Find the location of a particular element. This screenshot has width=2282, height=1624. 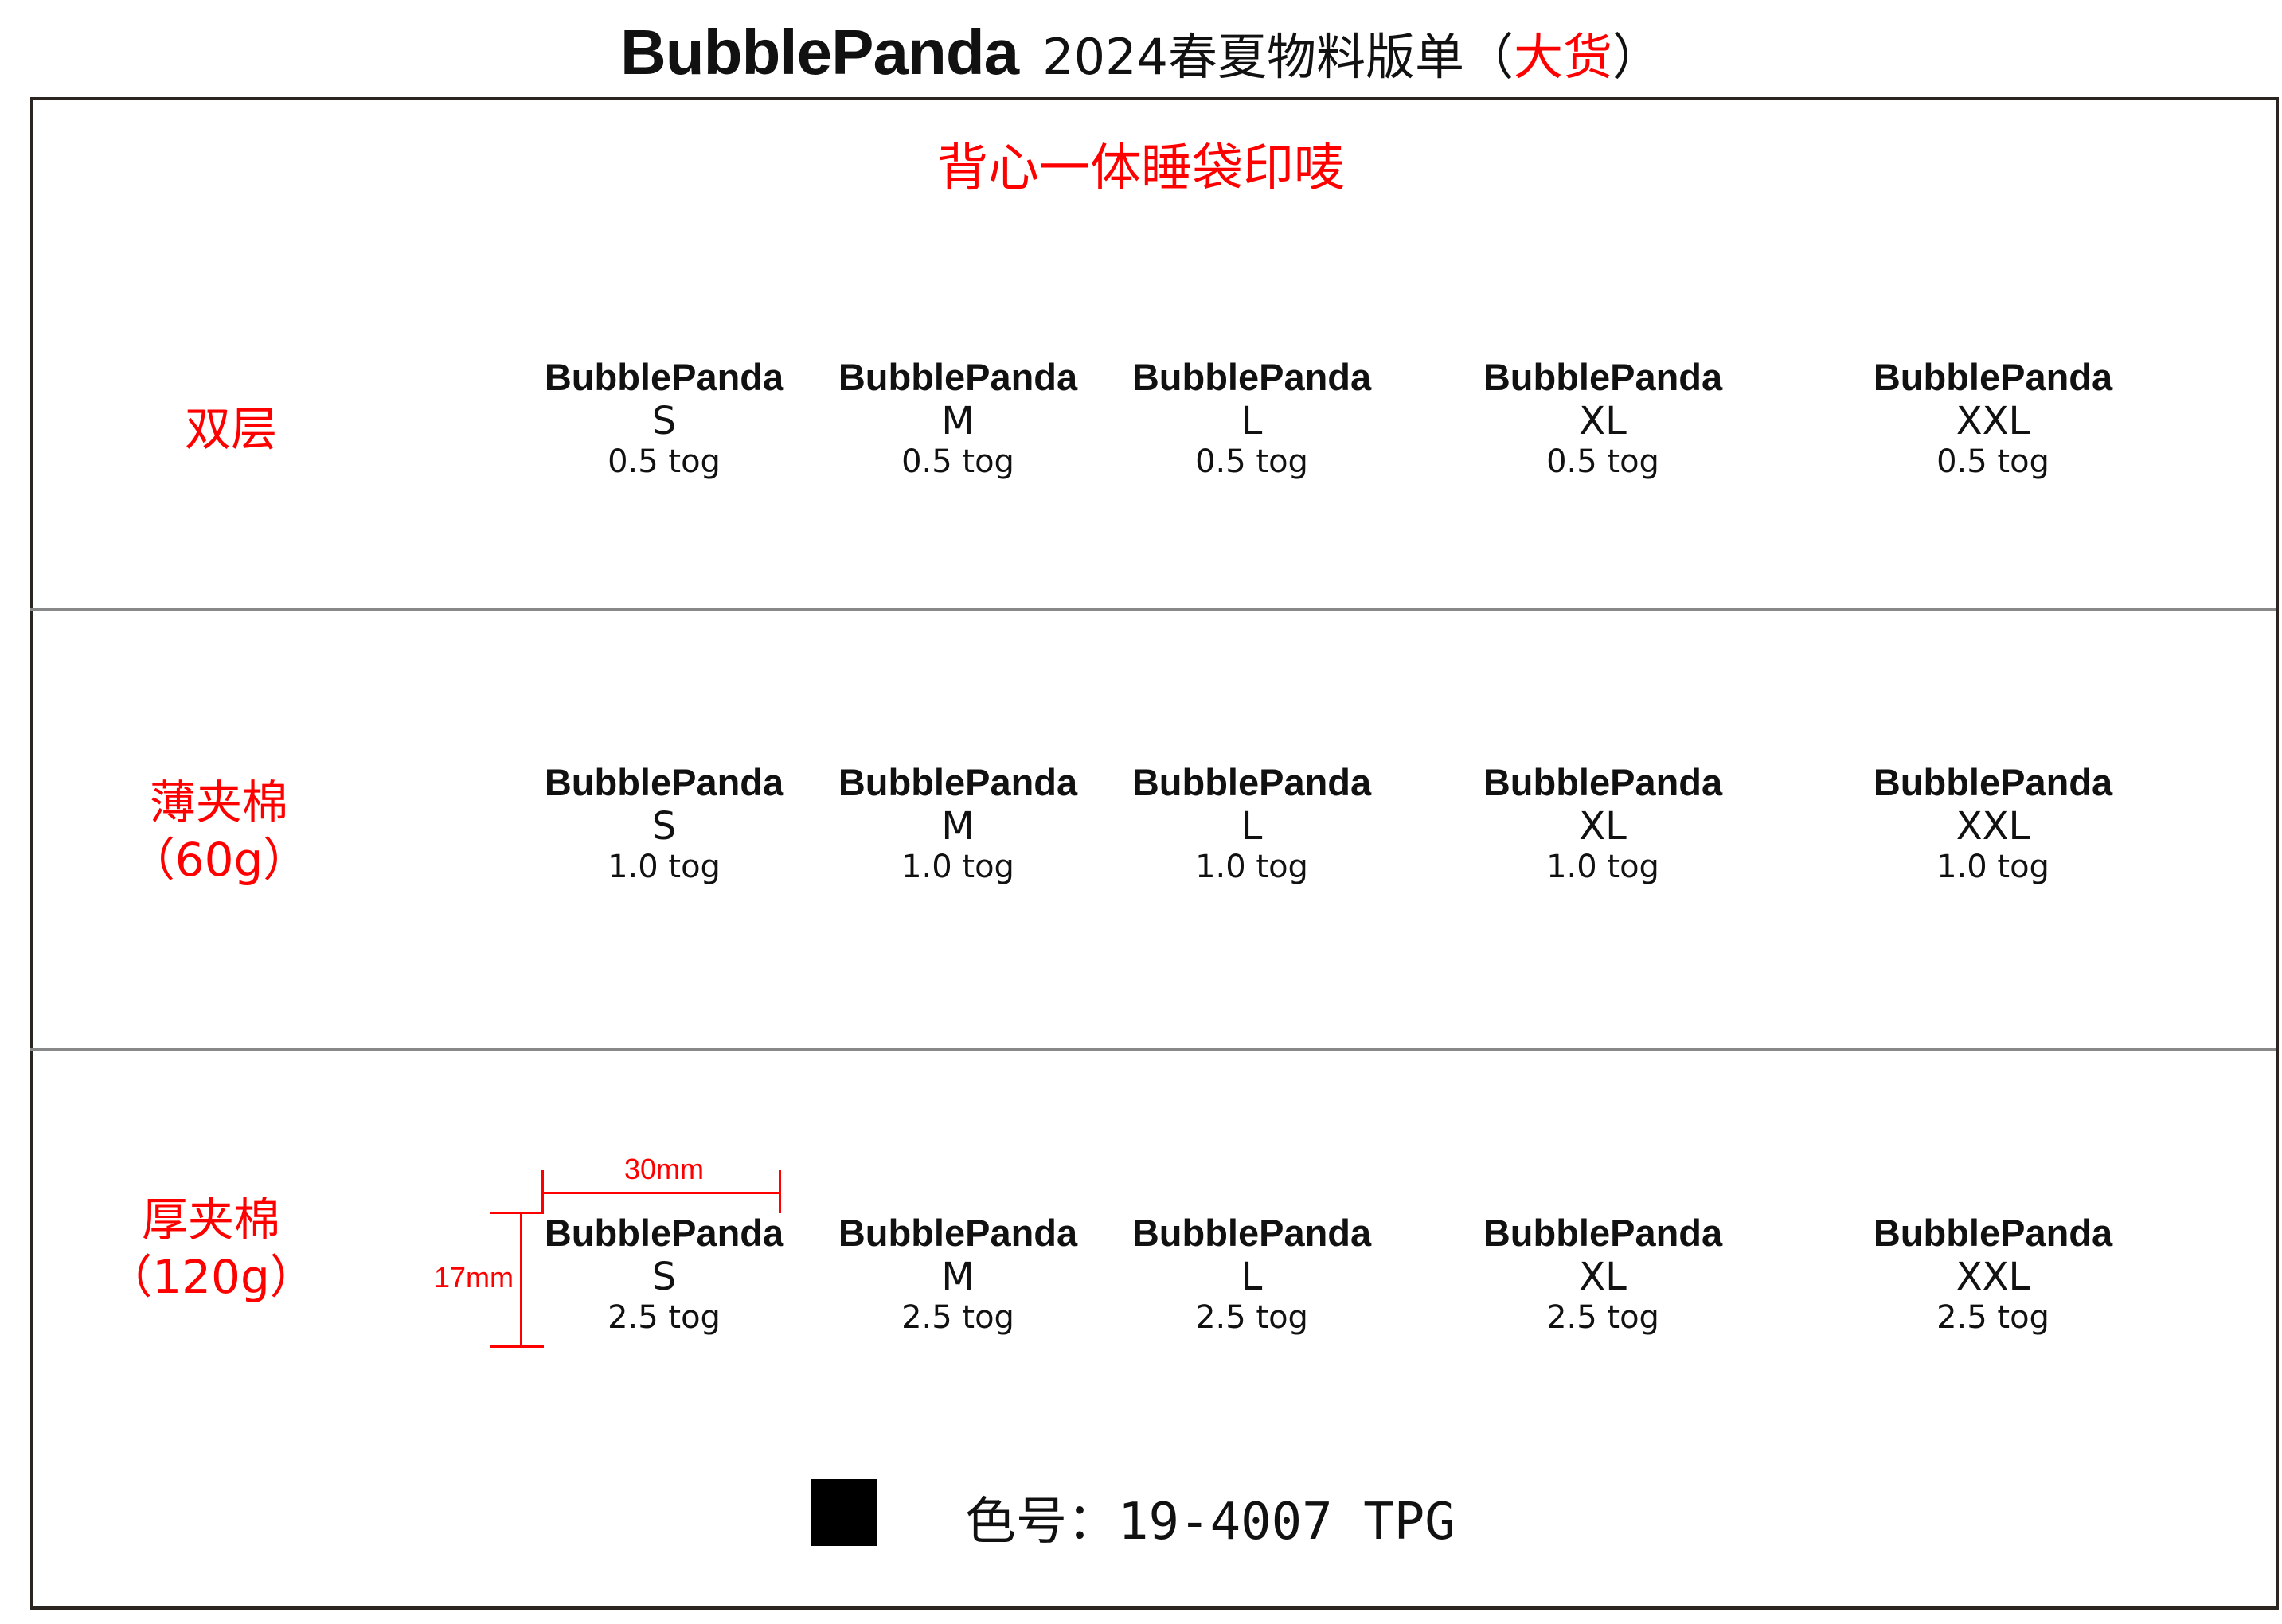

care-label: BubblePanda XXL 2.5 tog is located at coordinates (1993, 1273).